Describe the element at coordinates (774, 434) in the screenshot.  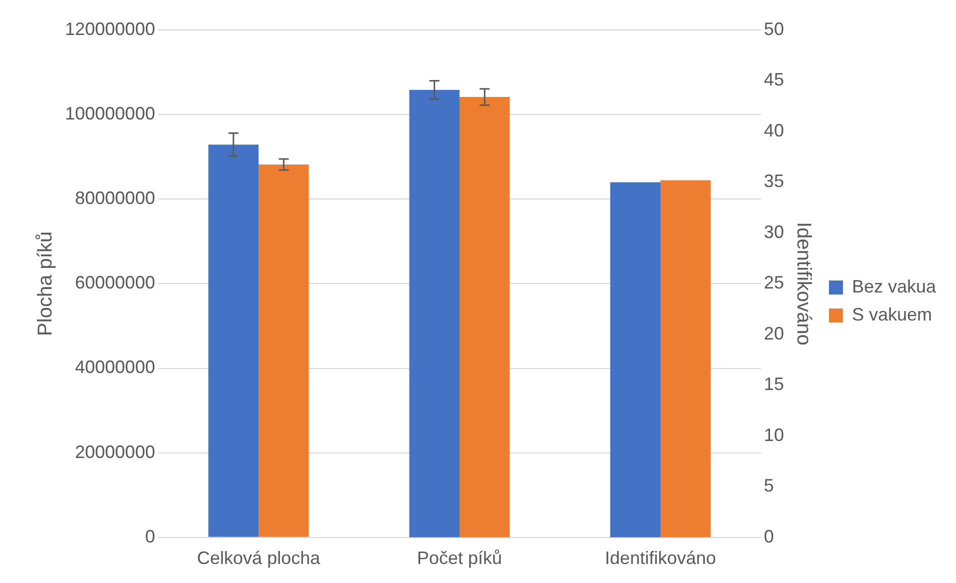
I see `y2-tick-label: 10` at that location.